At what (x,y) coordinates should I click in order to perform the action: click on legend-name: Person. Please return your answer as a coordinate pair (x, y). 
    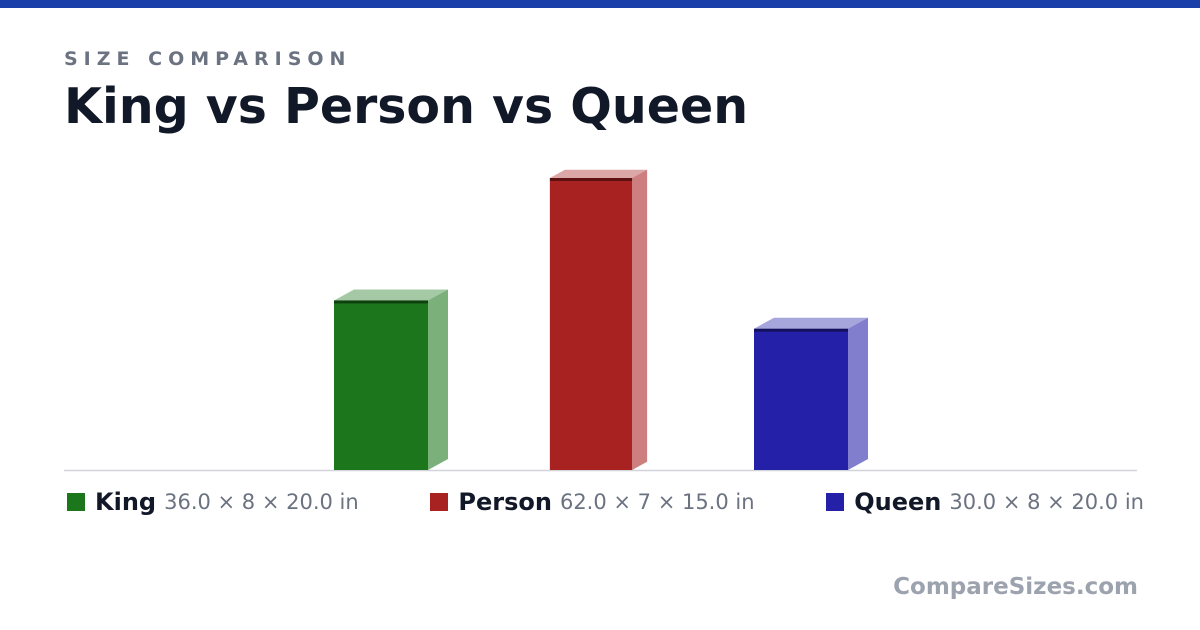
    Looking at the image, I should click on (505, 502).